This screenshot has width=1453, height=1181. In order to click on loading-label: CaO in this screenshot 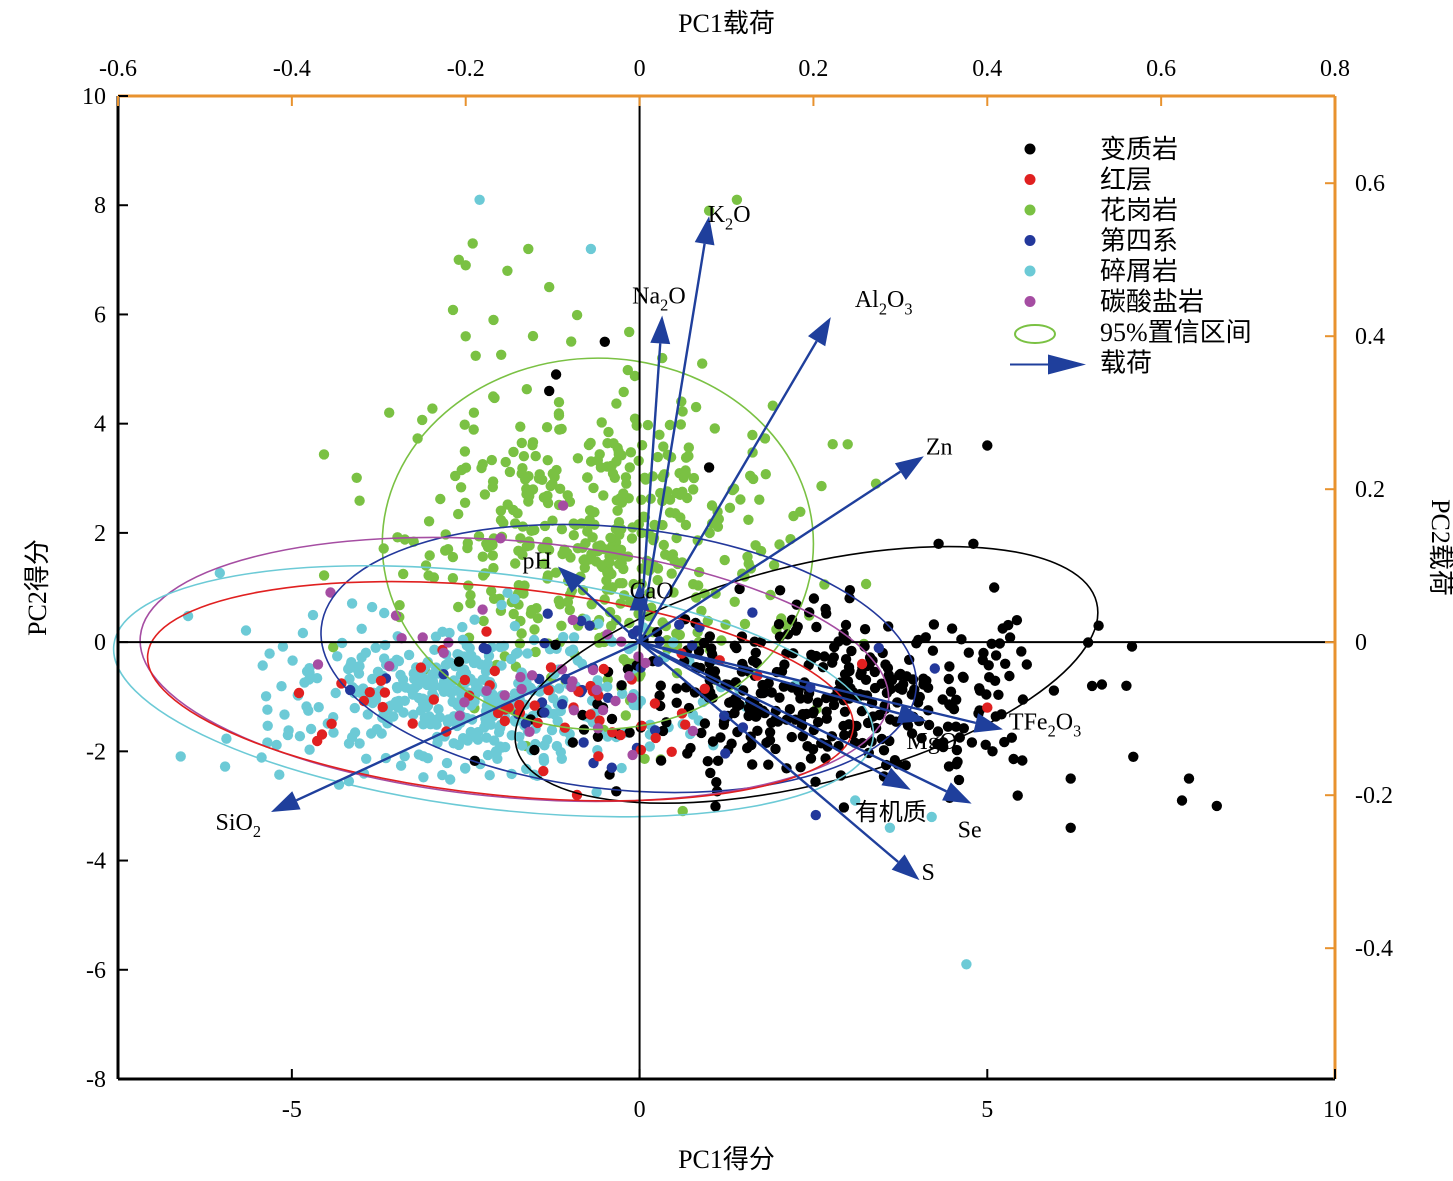, I will do `click(652, 592)`.